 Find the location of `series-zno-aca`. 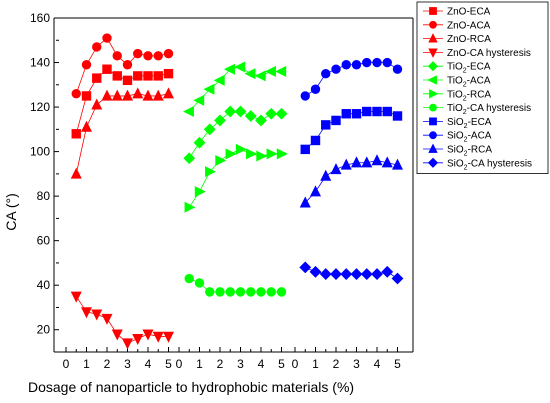

series-zno-aca is located at coordinates (122, 66).